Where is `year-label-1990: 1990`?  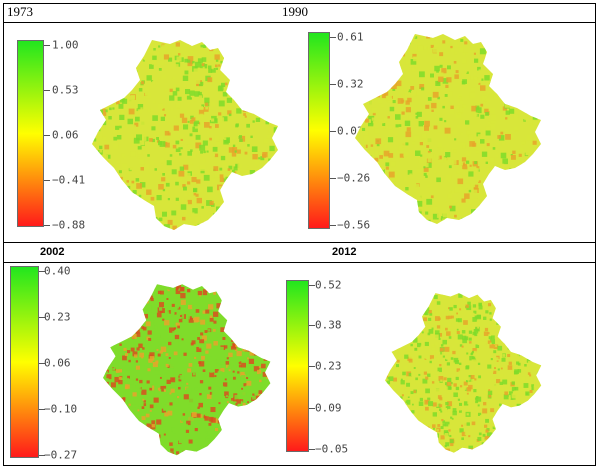
year-label-1990: 1990 is located at coordinates (295, 11).